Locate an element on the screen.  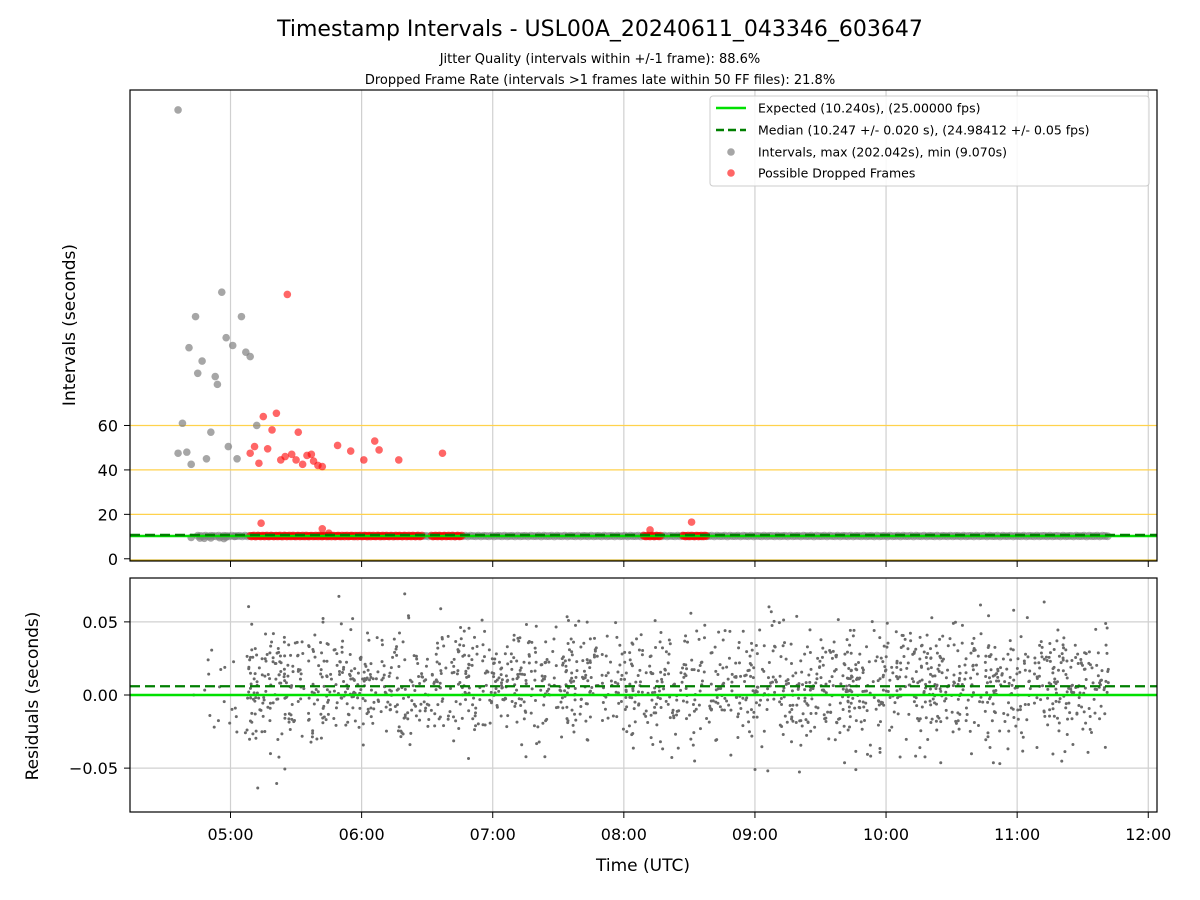
bottom-ytick-label: 0.00 is located at coordinates (100, 695).